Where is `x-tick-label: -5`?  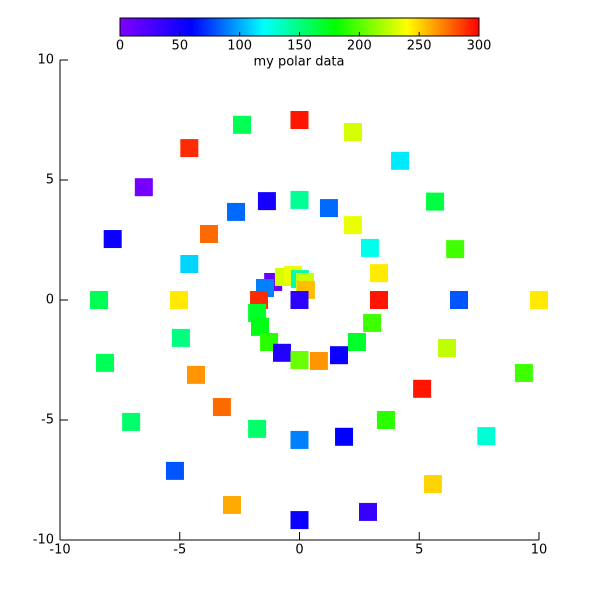 x-tick-label: -5 is located at coordinates (179, 550).